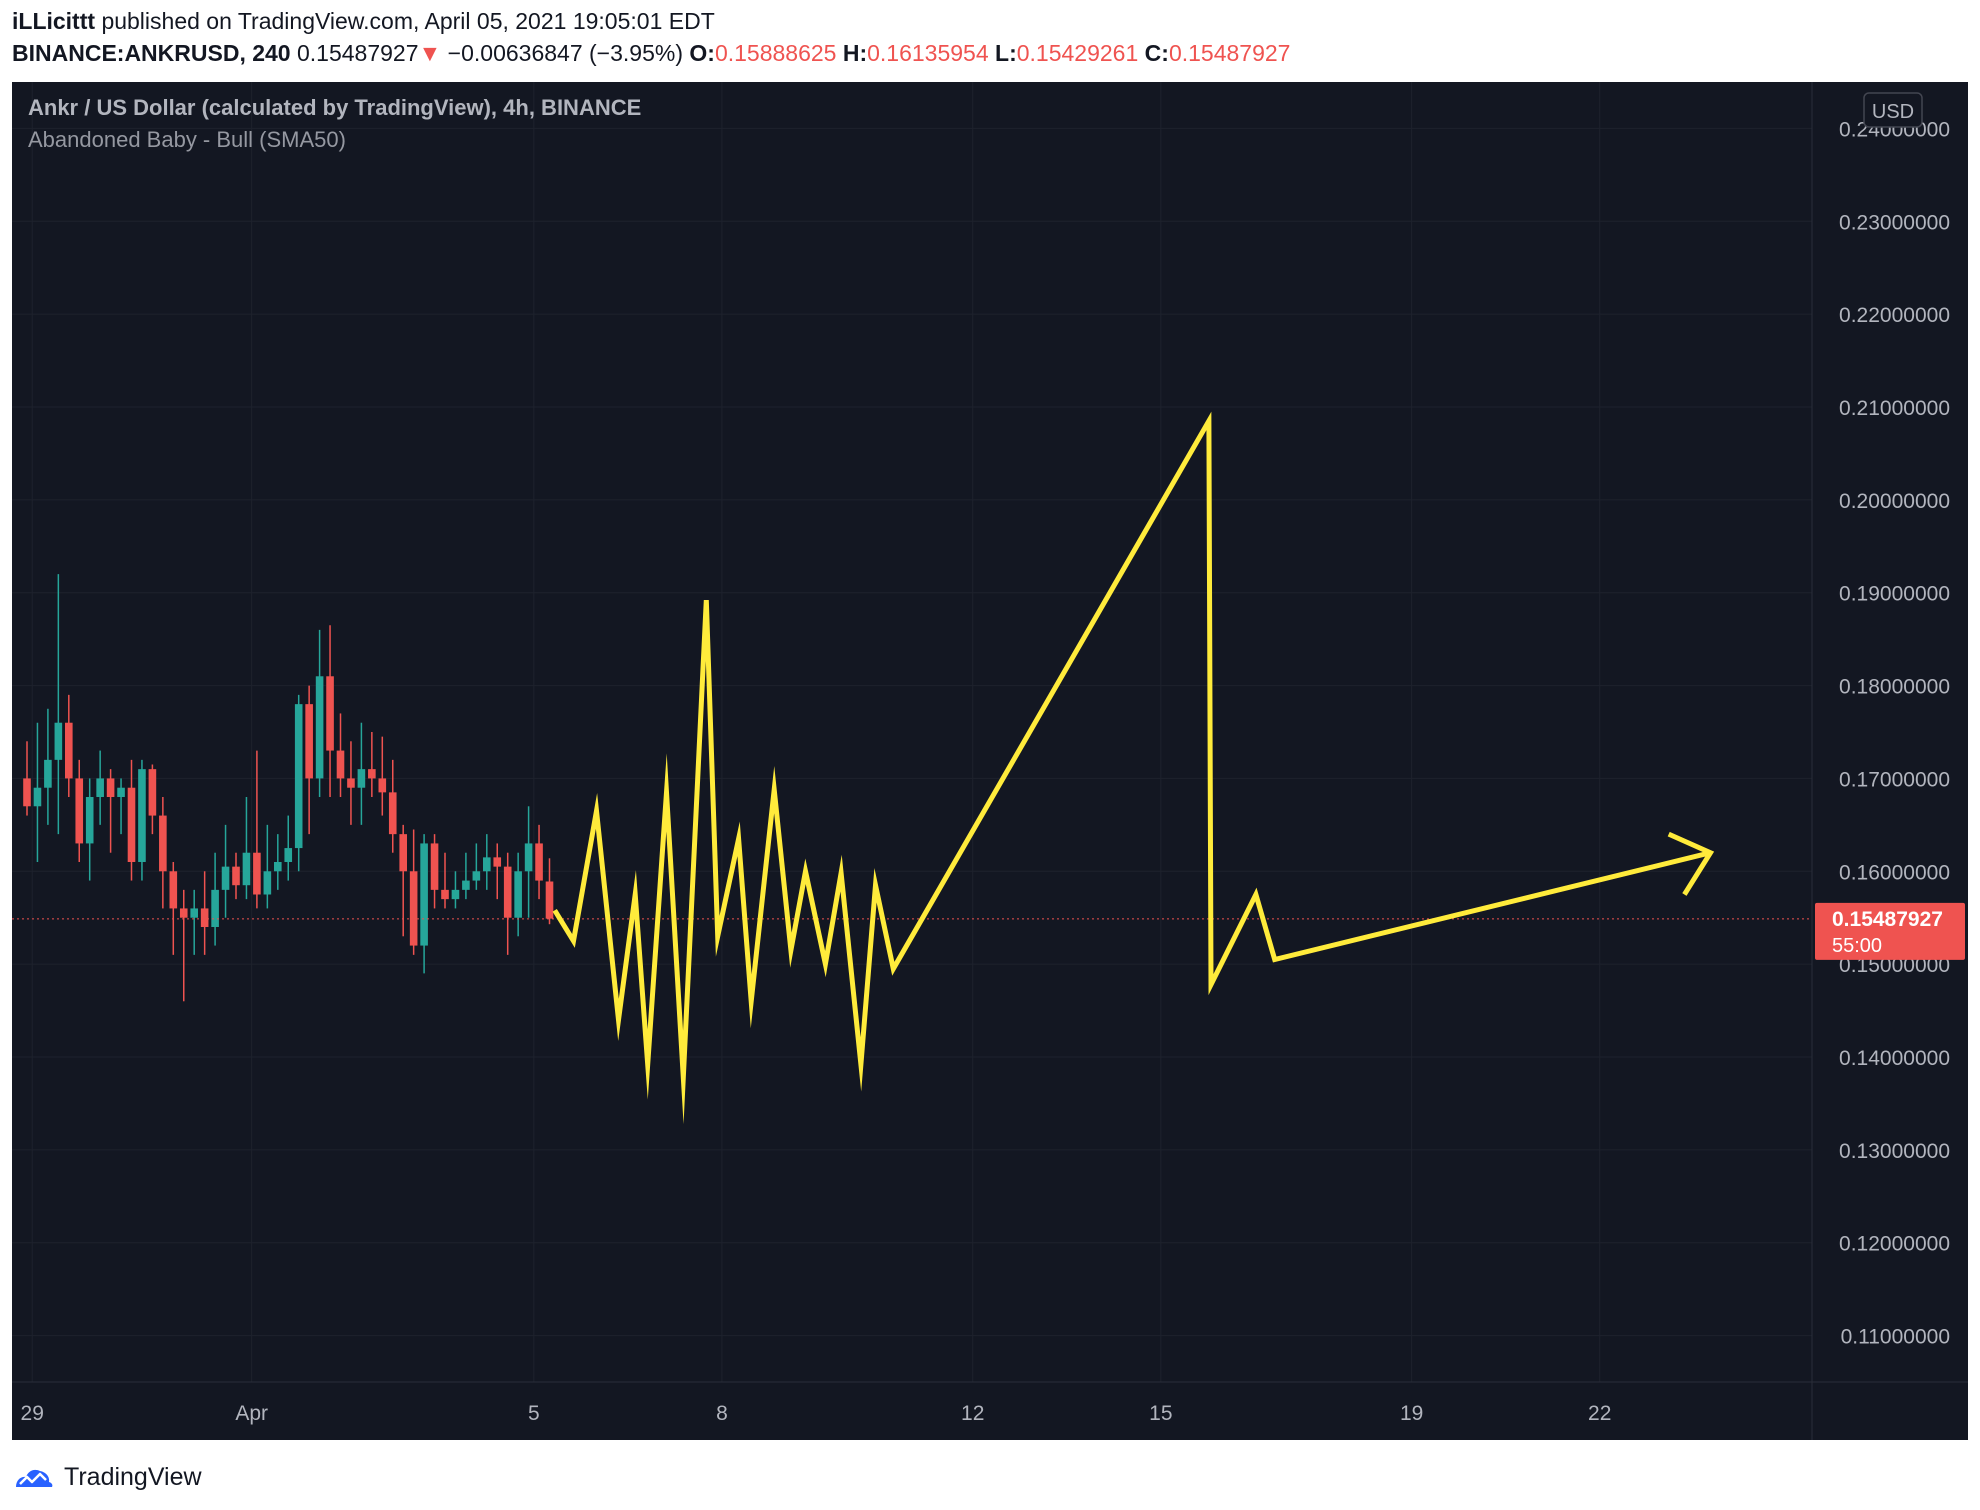  I want to click on time-tick-label: 12, so click(972, 1413).